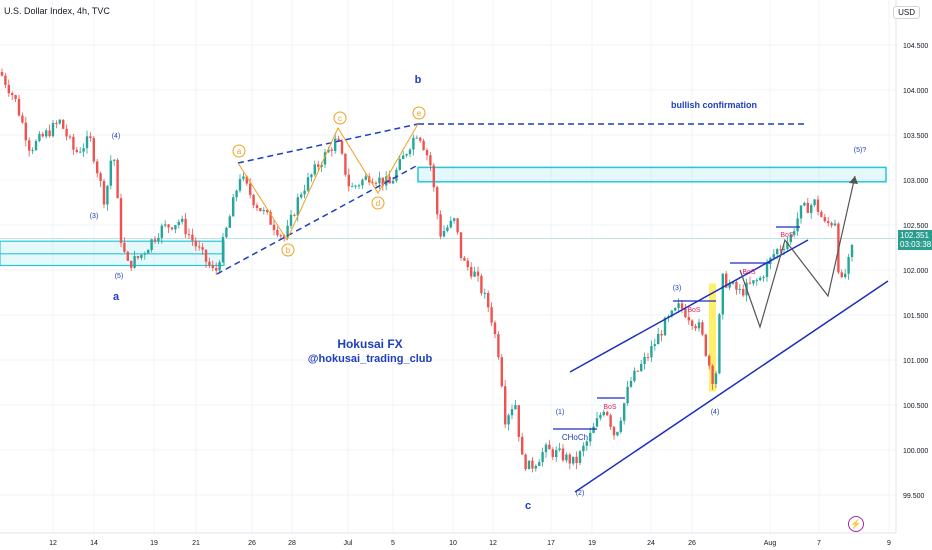 This screenshot has width=932, height=550. I want to click on abcde-label: b, so click(288, 250).